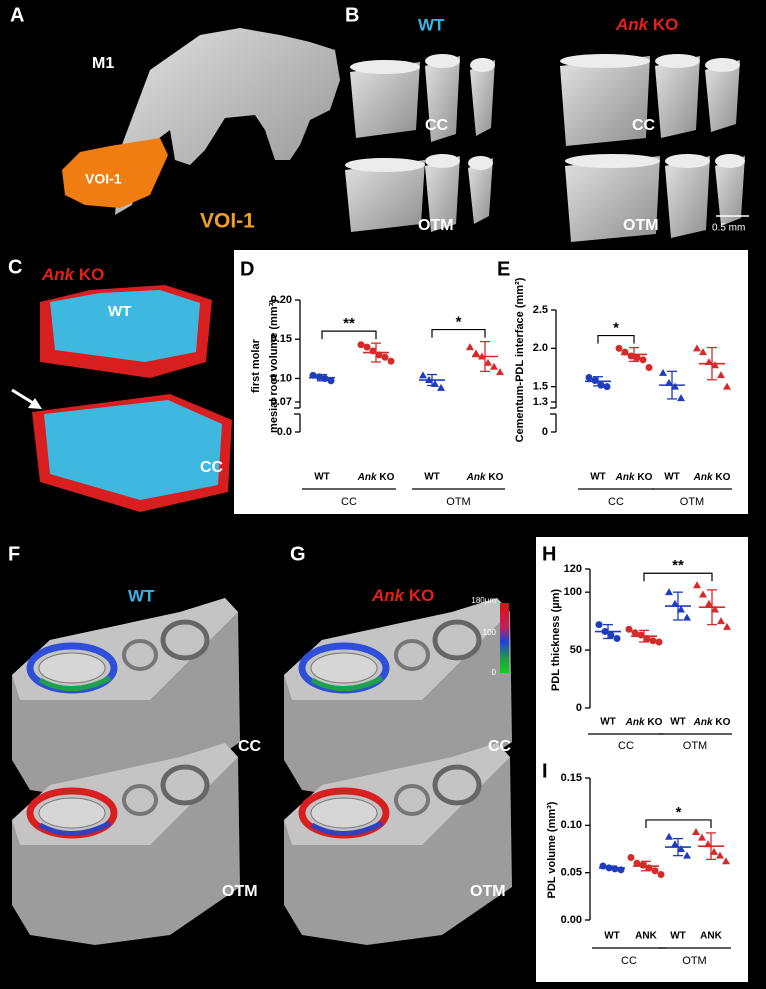 The width and height of the screenshot is (766, 989). Describe the element at coordinates (556, 640) in the screenshot. I see `y-axis-label: PDL thickness (µm)` at that location.